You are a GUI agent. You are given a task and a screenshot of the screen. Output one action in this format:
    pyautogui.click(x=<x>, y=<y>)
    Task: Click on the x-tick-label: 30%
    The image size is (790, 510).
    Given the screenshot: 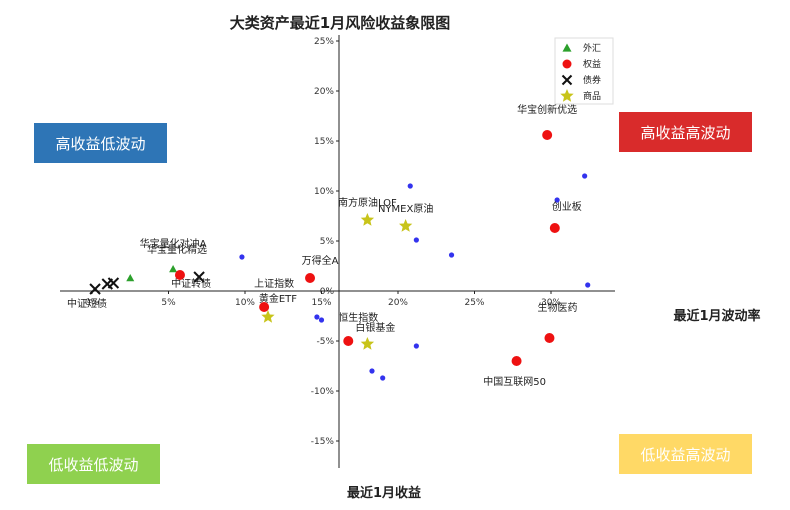 What is the action you would take?
    pyautogui.click(x=551, y=303)
    